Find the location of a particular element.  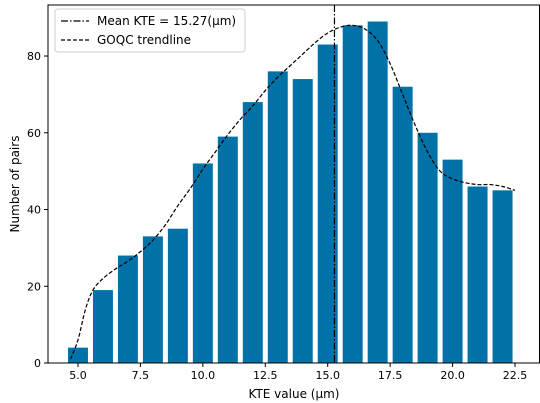

legend-mean-label: Mean KTE = 15.27(μm) is located at coordinates (166, 21).